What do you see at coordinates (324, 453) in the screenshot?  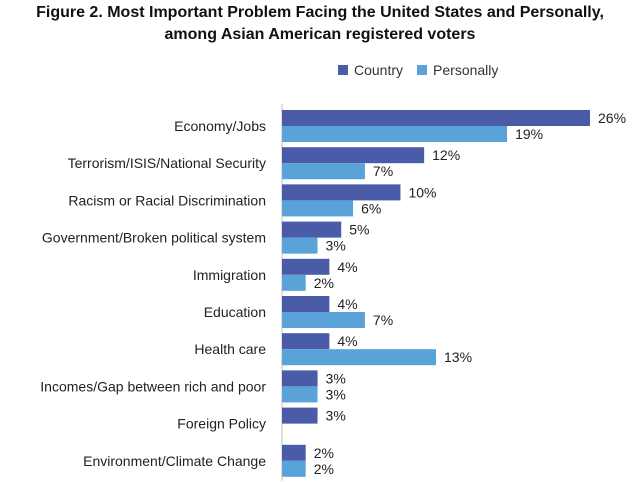 I see `data-label-country: 2%` at bounding box center [324, 453].